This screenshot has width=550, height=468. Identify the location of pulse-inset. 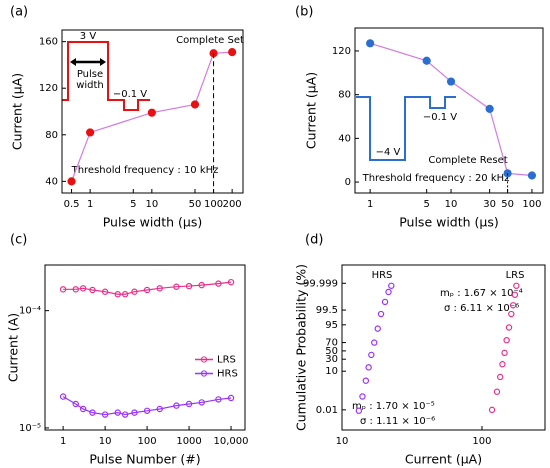
(106, 76).